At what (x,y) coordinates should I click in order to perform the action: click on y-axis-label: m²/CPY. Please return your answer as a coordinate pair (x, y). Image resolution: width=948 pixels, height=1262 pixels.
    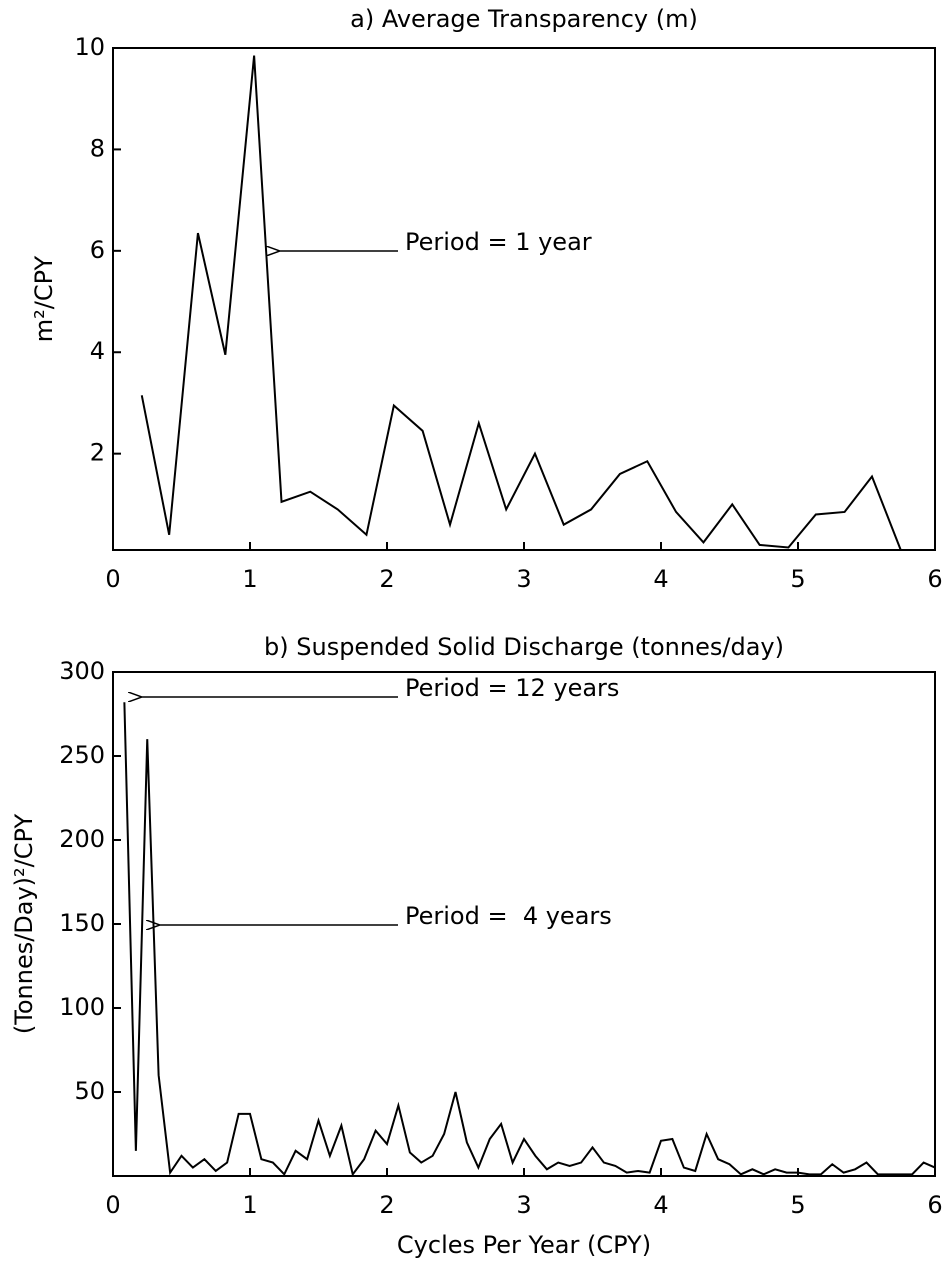
    Looking at the image, I should click on (44, 298).